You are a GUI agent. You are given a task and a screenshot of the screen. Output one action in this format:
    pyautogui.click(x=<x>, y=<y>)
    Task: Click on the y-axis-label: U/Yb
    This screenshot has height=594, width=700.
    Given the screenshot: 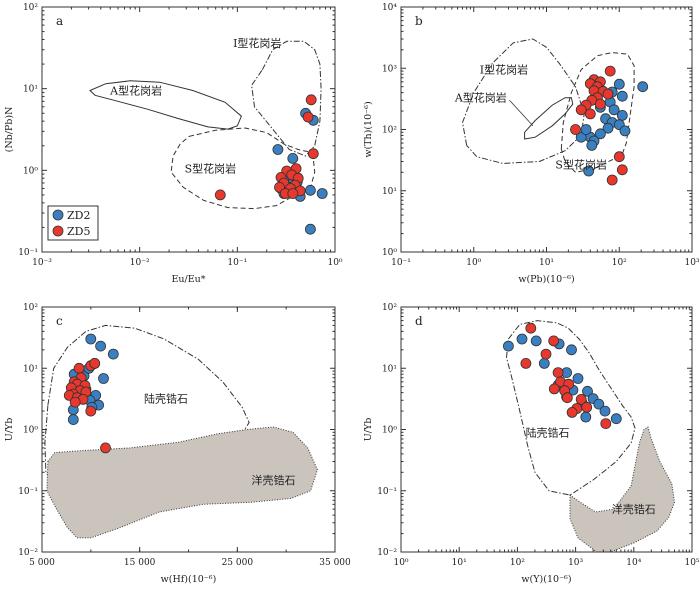 What is the action you would take?
    pyautogui.click(x=9, y=430)
    